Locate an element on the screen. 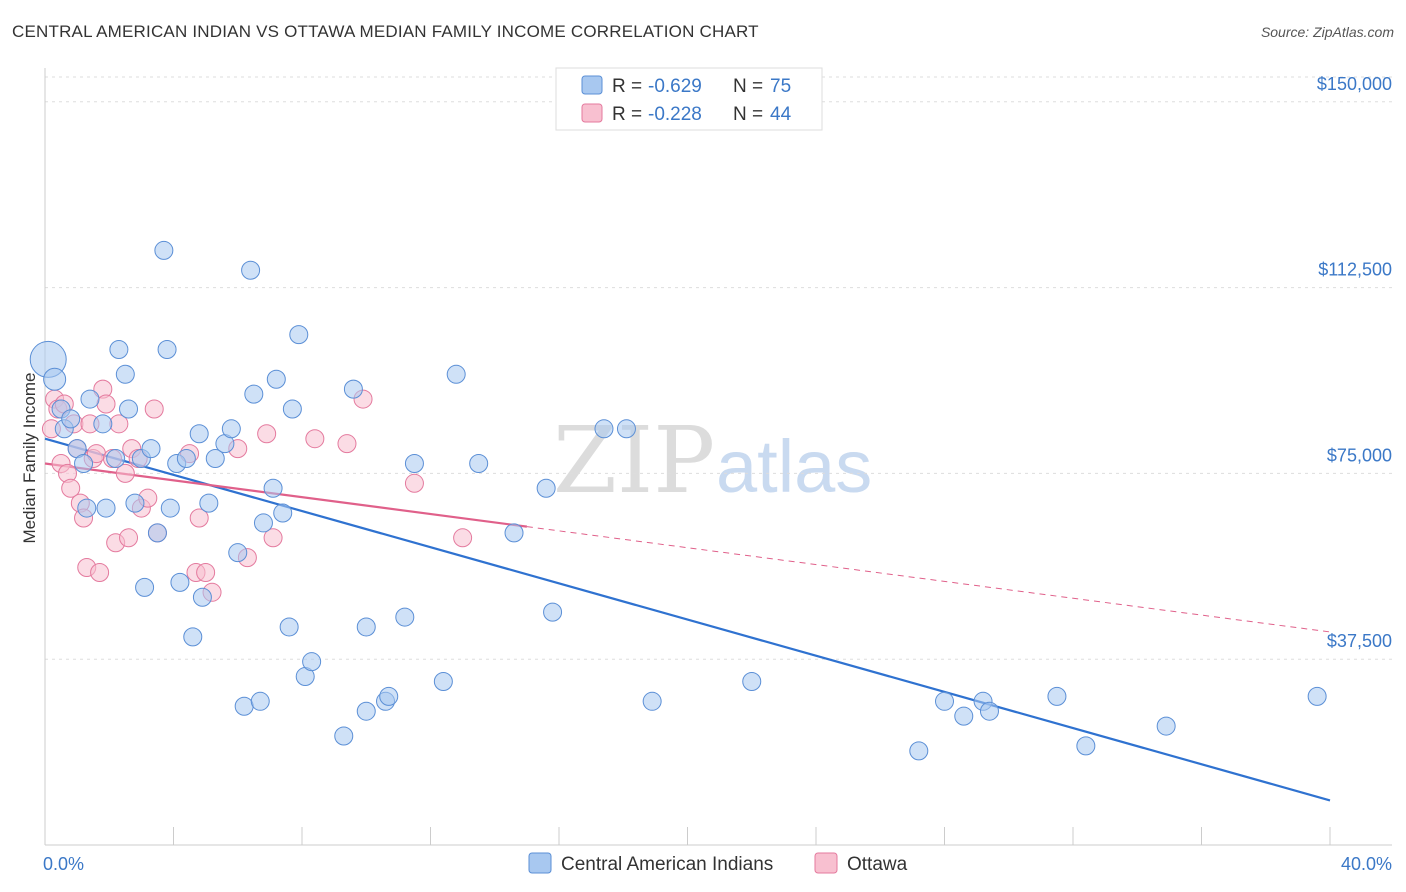  x-ticks is located at coordinates (687, 836).